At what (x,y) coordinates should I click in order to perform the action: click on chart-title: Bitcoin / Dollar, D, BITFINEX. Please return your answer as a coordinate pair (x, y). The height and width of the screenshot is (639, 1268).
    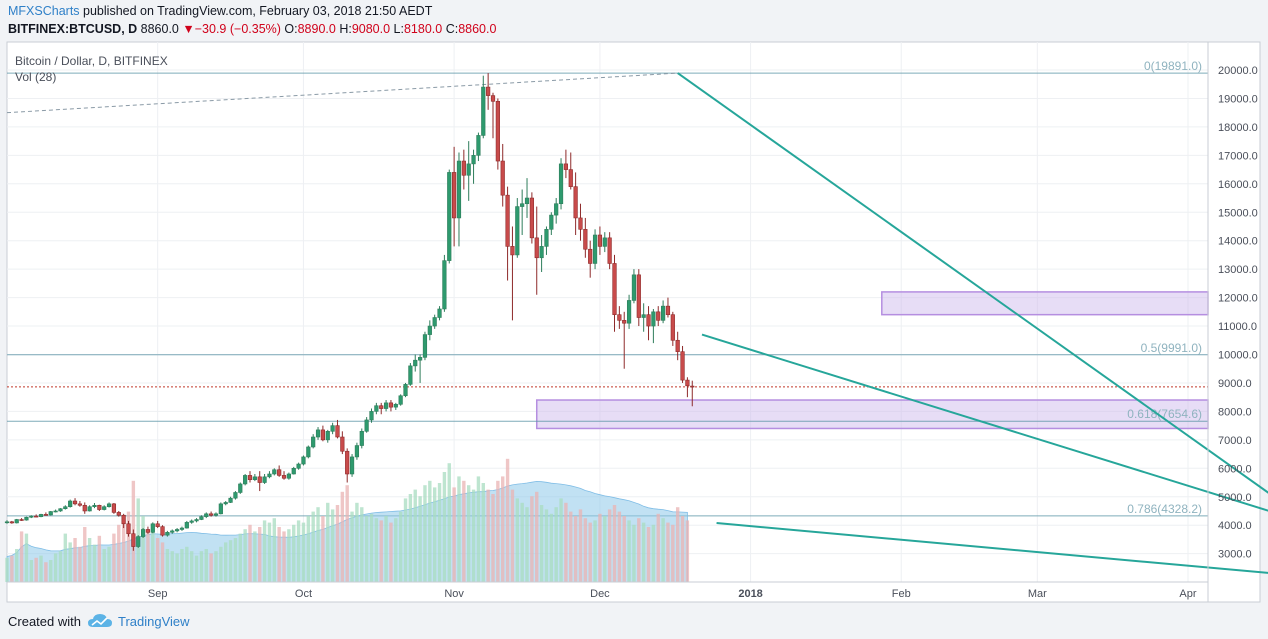
    Looking at the image, I should click on (91, 61).